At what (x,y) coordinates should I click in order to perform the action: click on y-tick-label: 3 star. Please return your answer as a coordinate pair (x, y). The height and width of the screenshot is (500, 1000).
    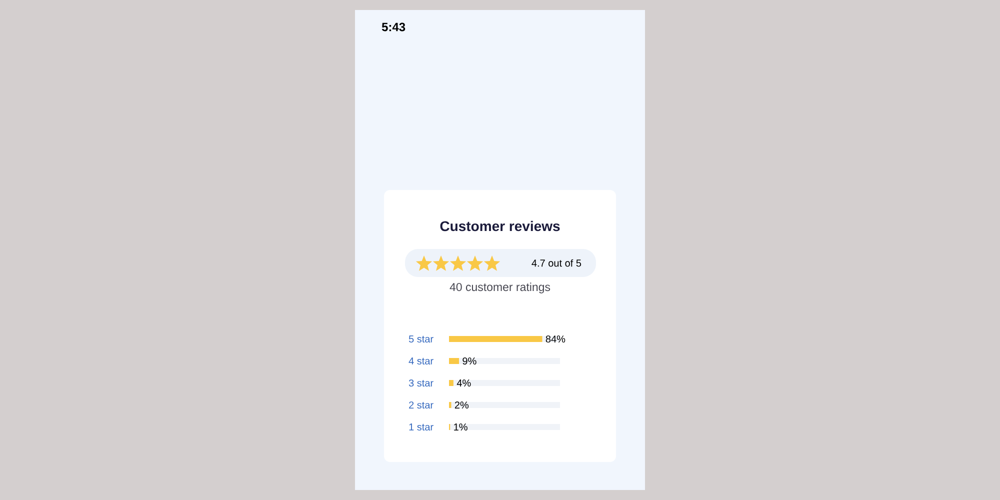
    Looking at the image, I should click on (421, 383).